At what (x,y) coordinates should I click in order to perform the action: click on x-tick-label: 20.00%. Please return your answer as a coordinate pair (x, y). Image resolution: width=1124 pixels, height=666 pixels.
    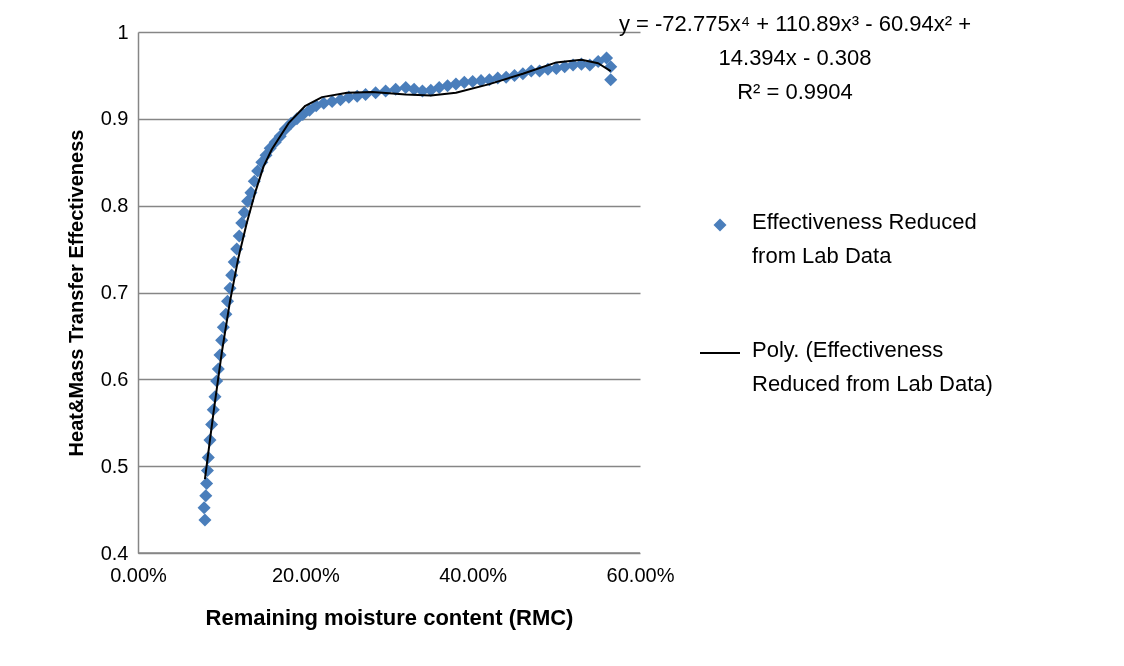
    Looking at the image, I should click on (305, 574).